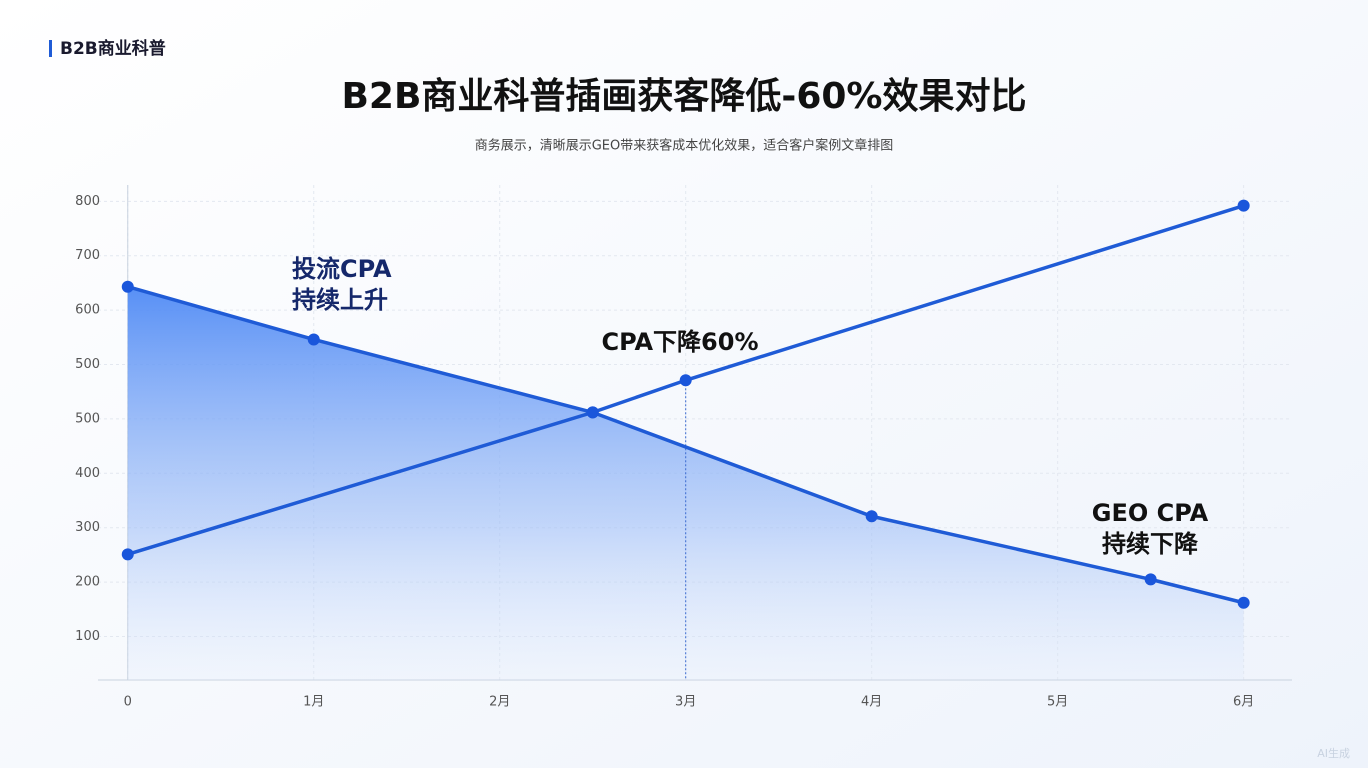  Describe the element at coordinates (1150, 544) in the screenshot. I see `annotation: 持续下降` at that location.